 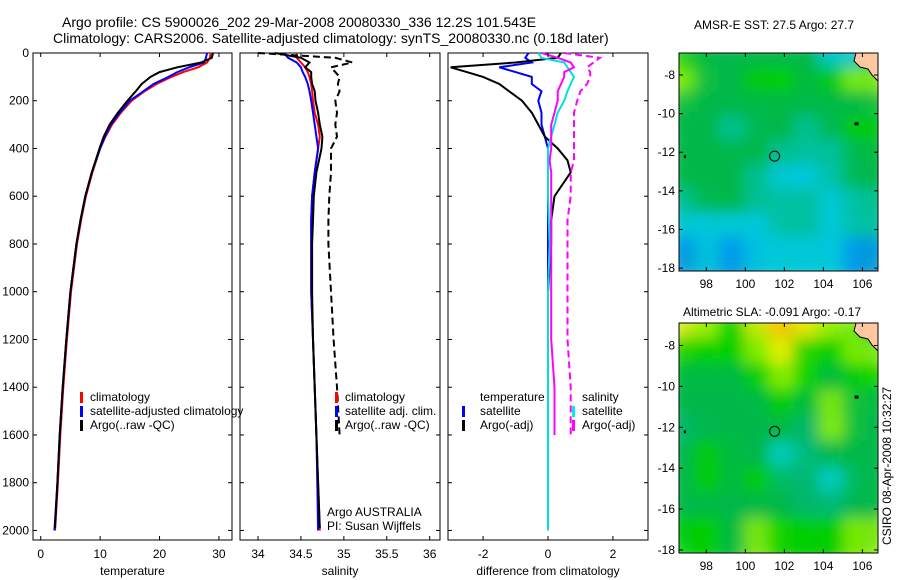 I want to click on y-tick-label: 600, so click(x=19, y=196).